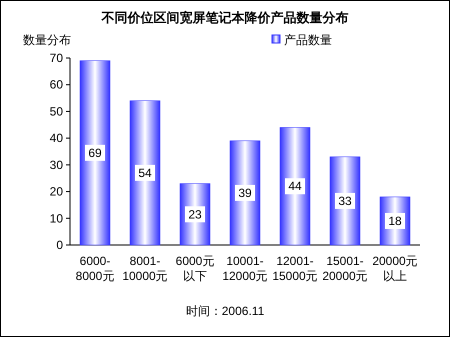 The height and width of the screenshot is (337, 450). What do you see at coordinates (395, 221) in the screenshot?
I see `data-label: 18` at bounding box center [395, 221].